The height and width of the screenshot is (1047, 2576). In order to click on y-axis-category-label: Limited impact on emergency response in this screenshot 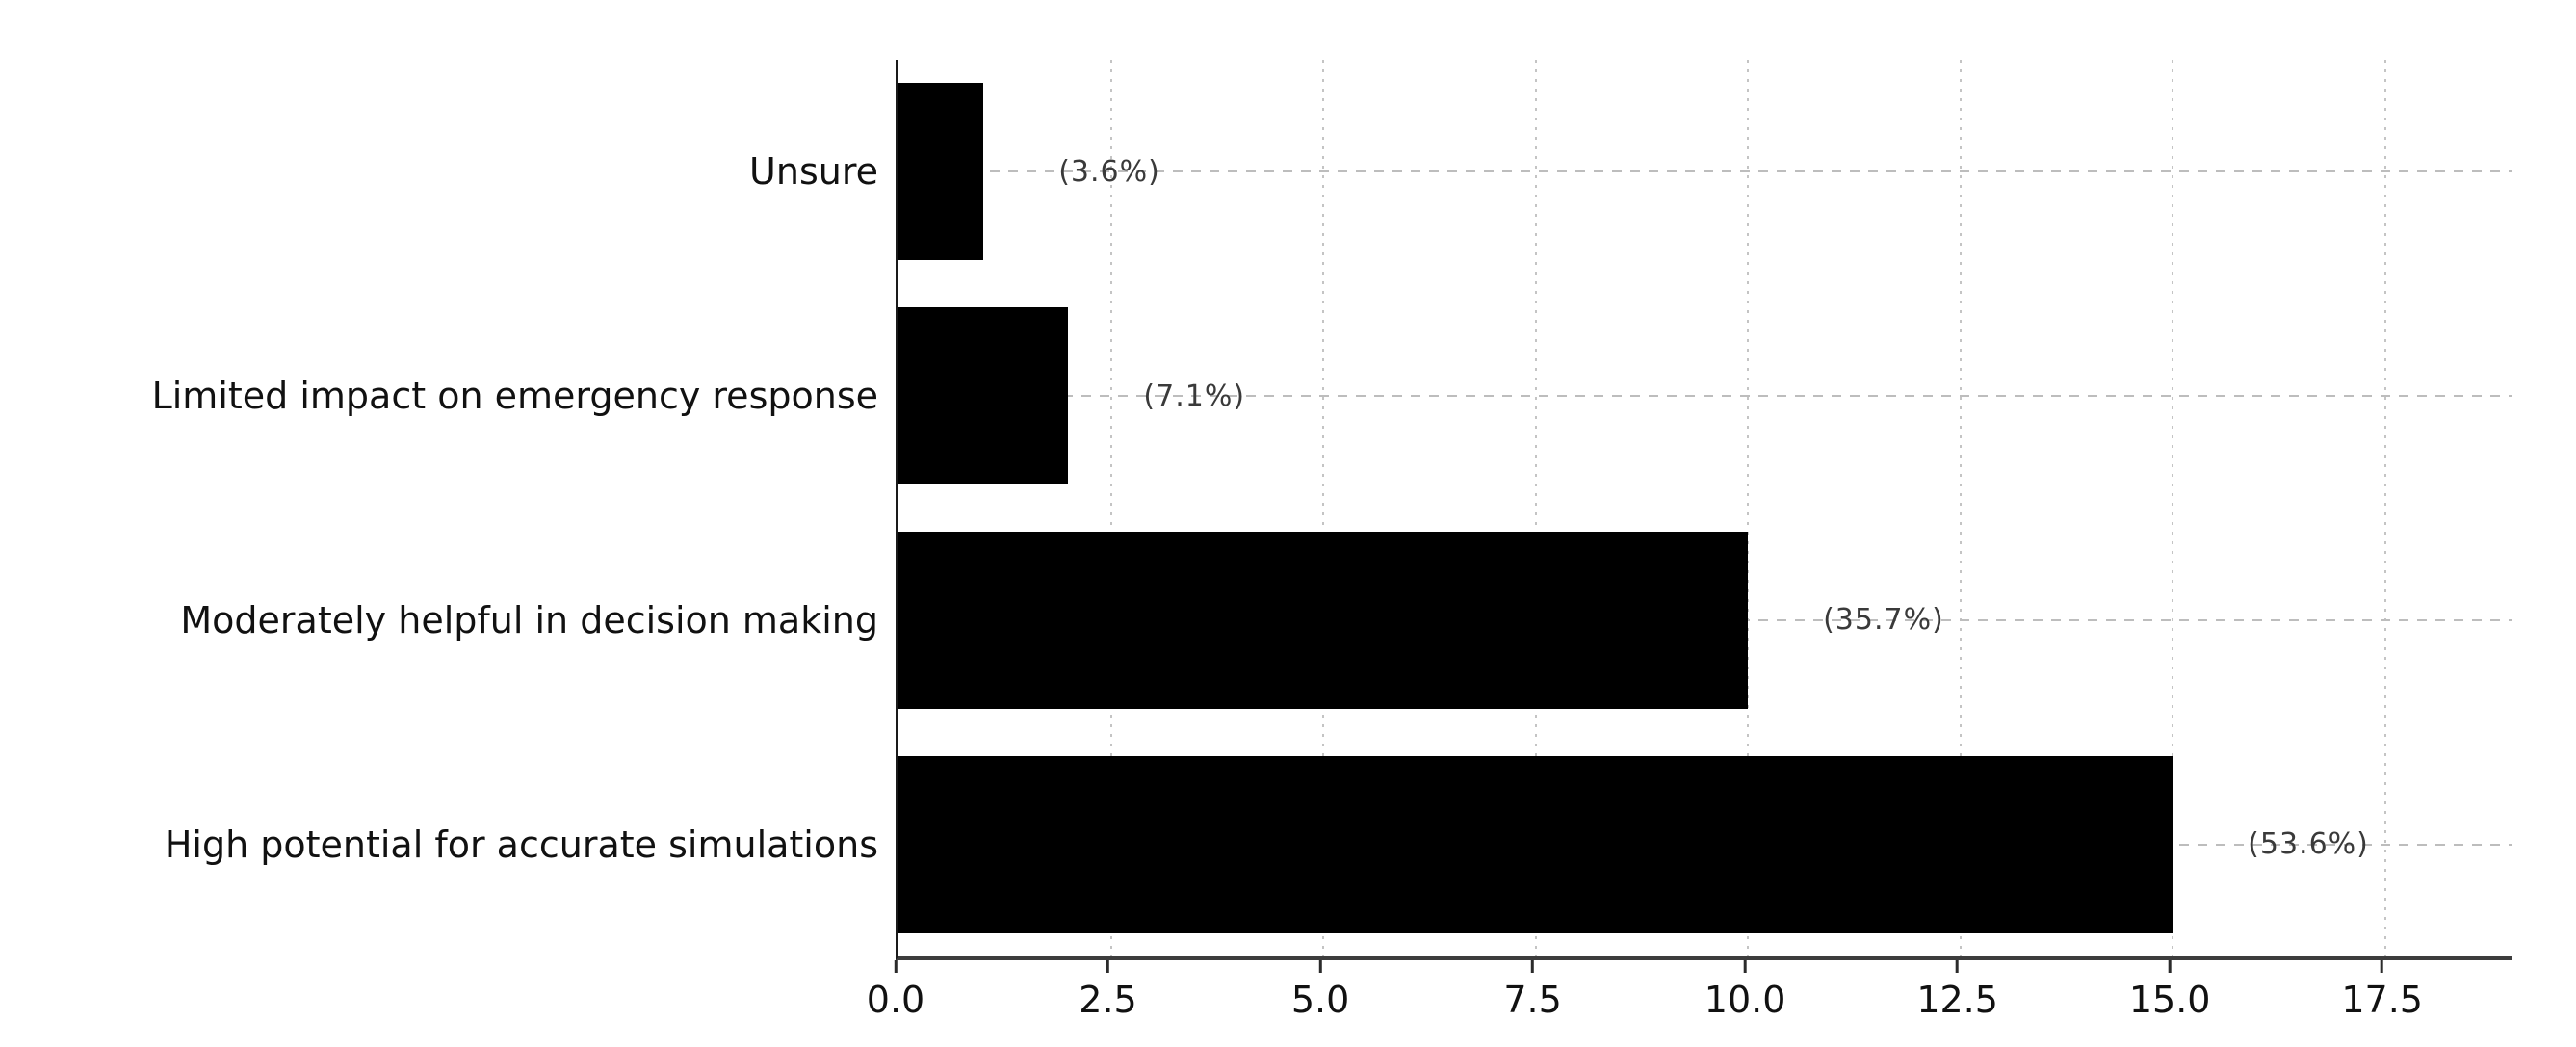, I will do `click(514, 397)`.